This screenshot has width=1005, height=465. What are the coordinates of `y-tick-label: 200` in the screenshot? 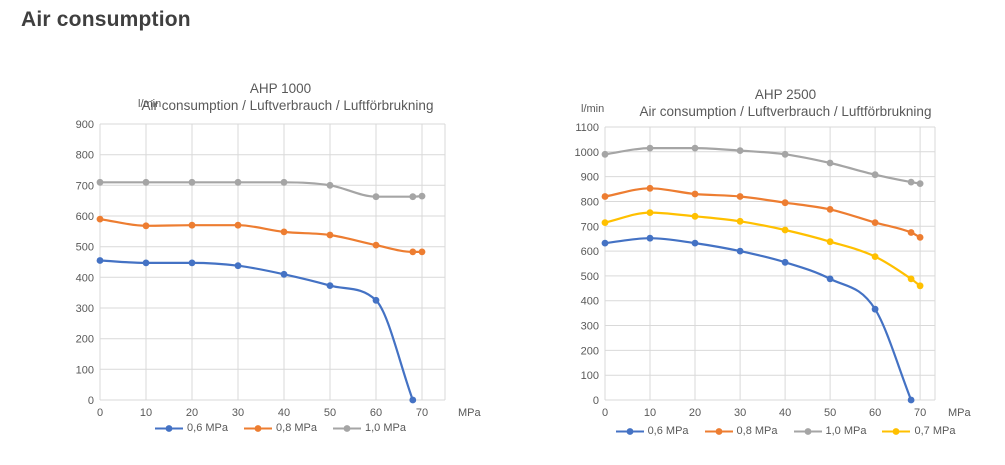 It's located at (85, 340).